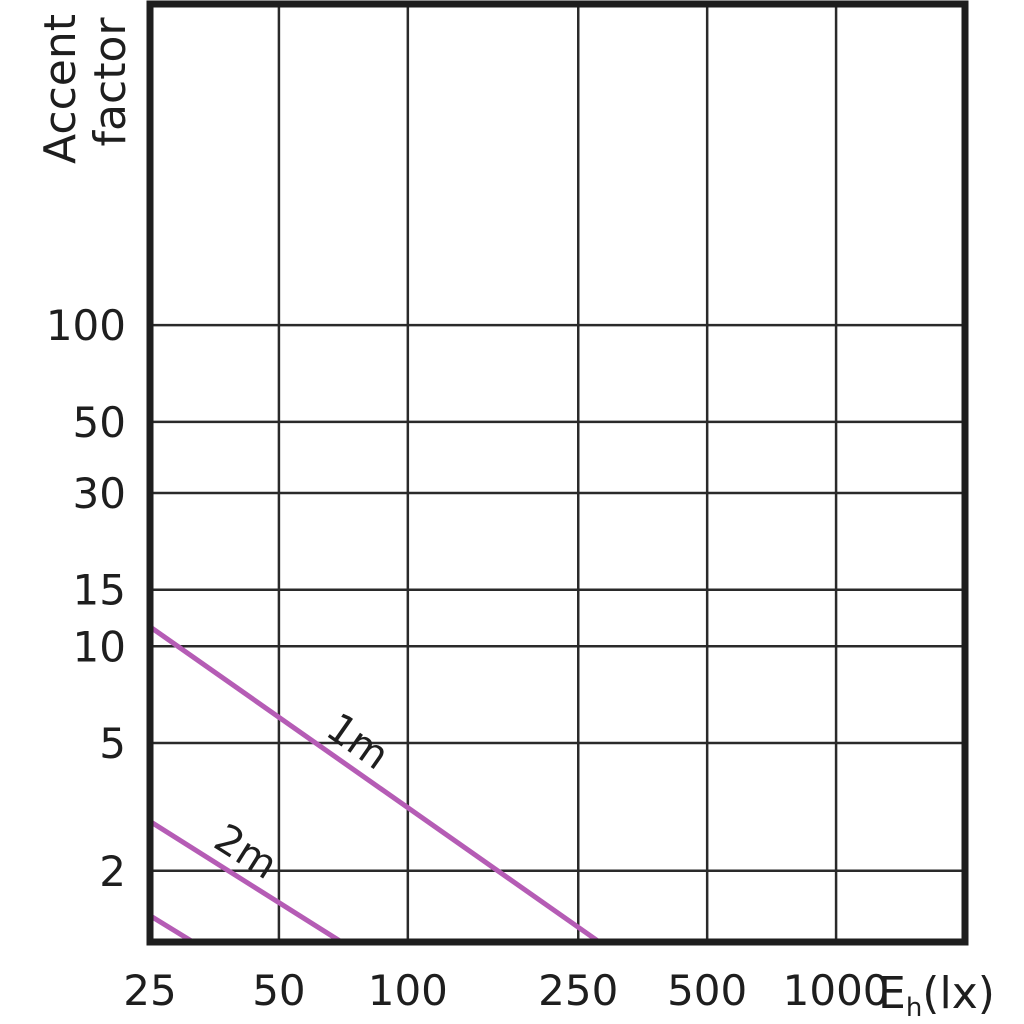 Image resolution: width=1024 pixels, height=1024 pixels. Describe the element at coordinates (936, 995) in the screenshot. I see `x-axis-title: Eh(lx)` at that location.